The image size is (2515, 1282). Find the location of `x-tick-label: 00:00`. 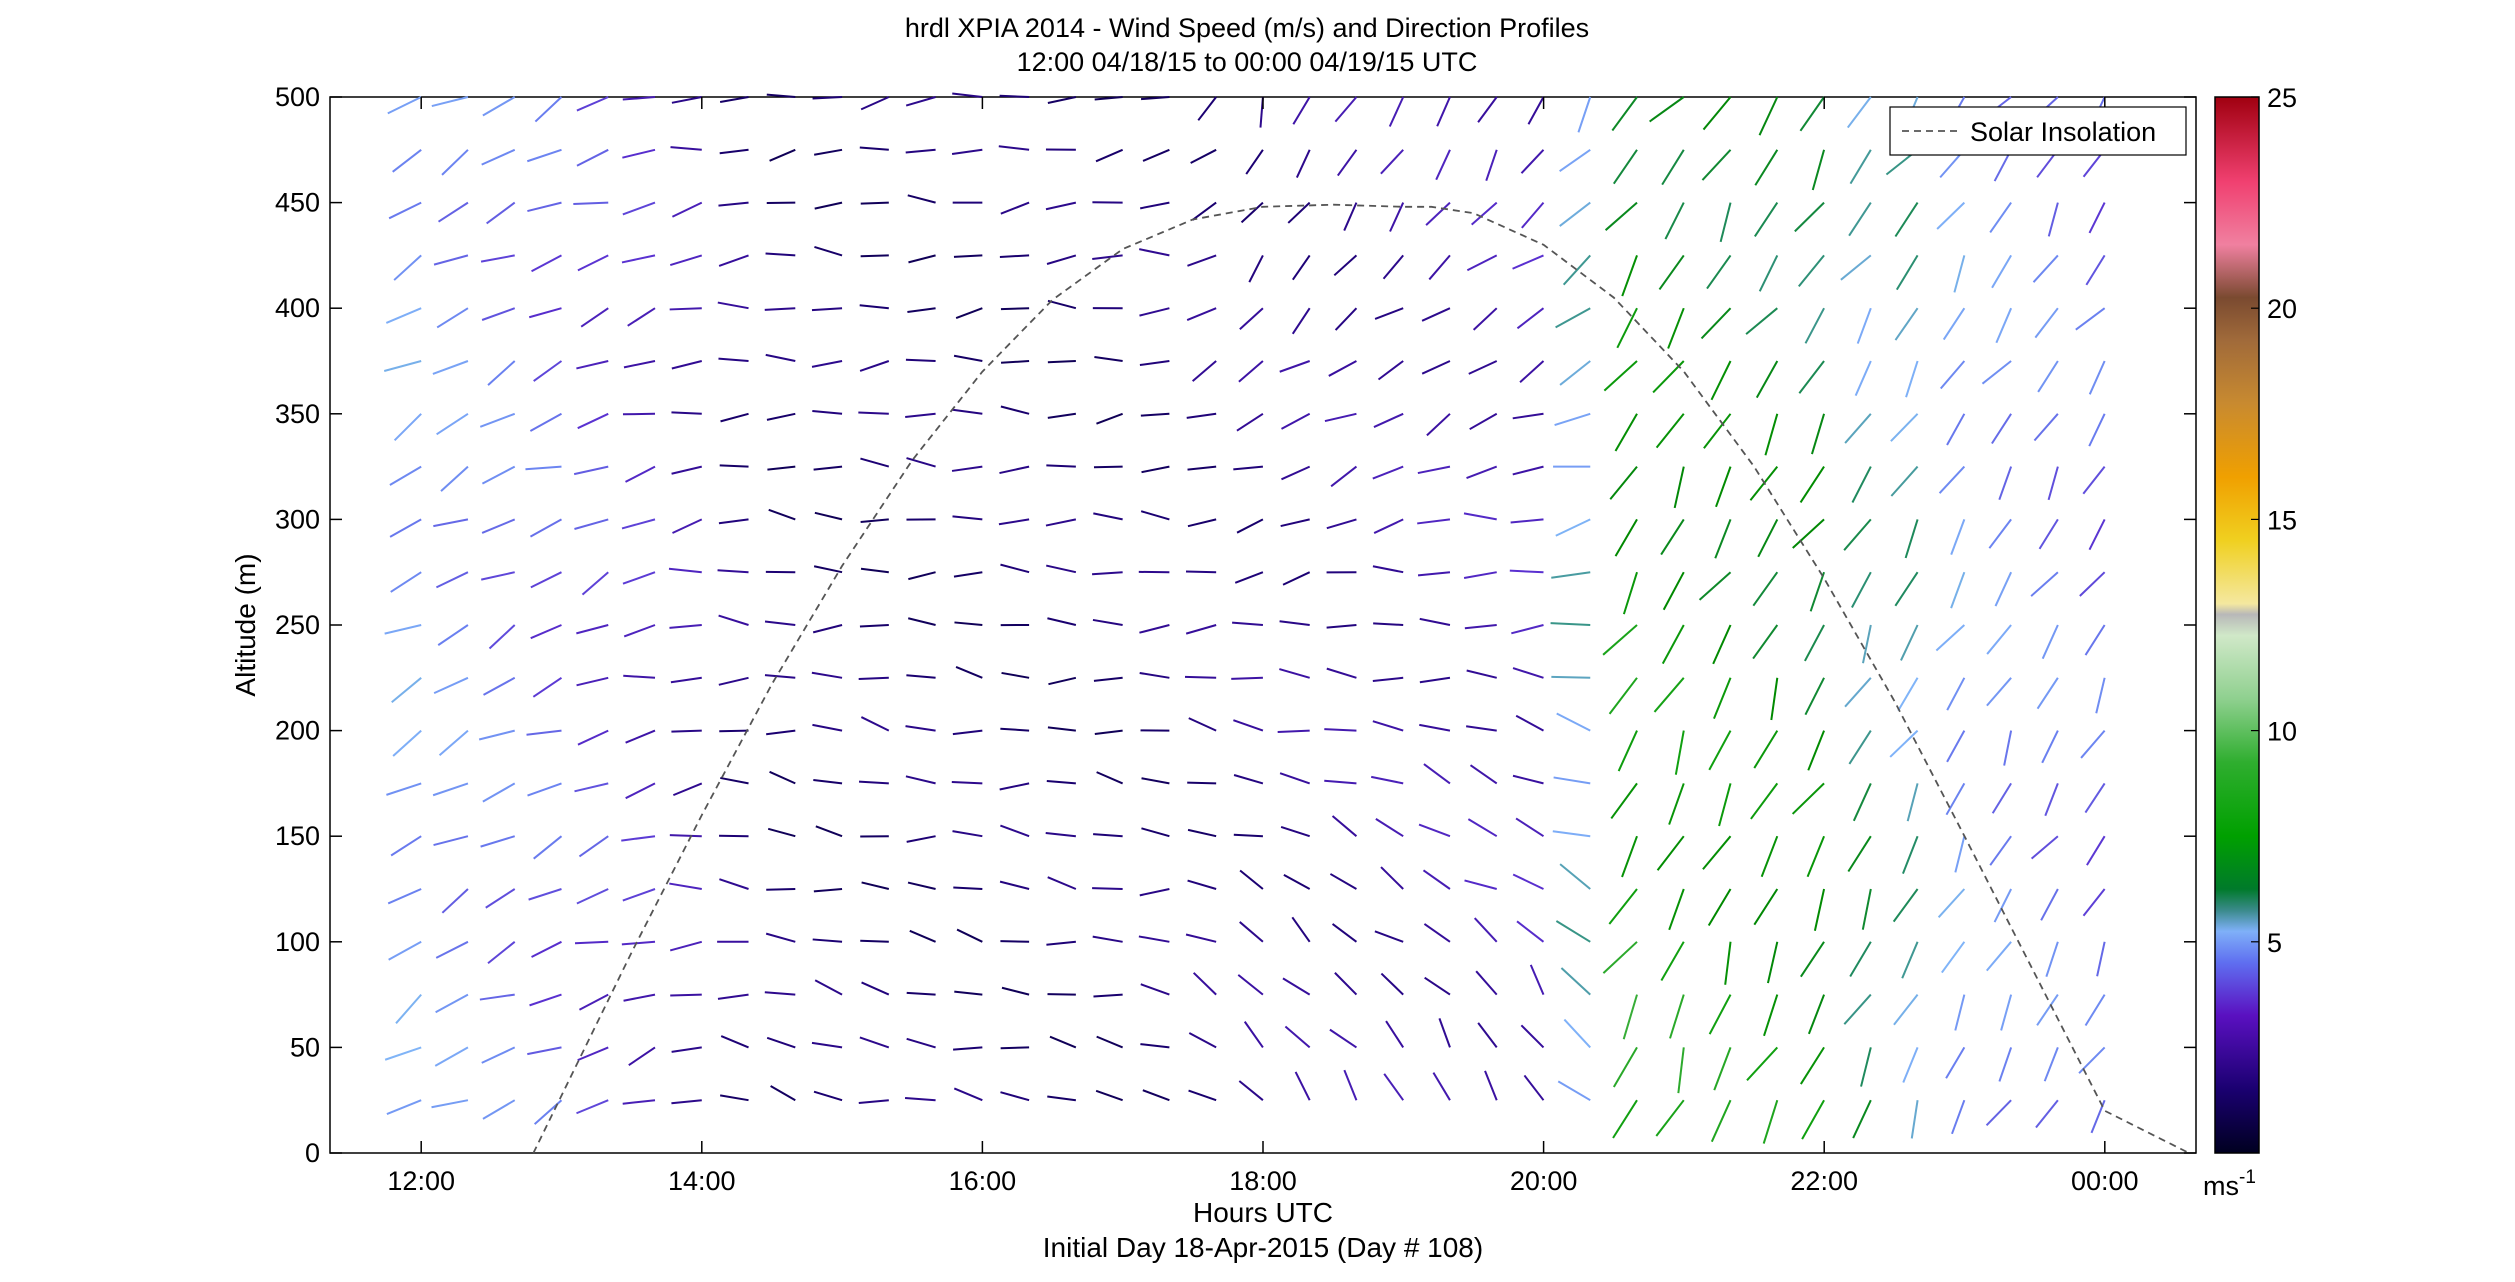

x-tick-label: 00:00 is located at coordinates (2105, 1181).